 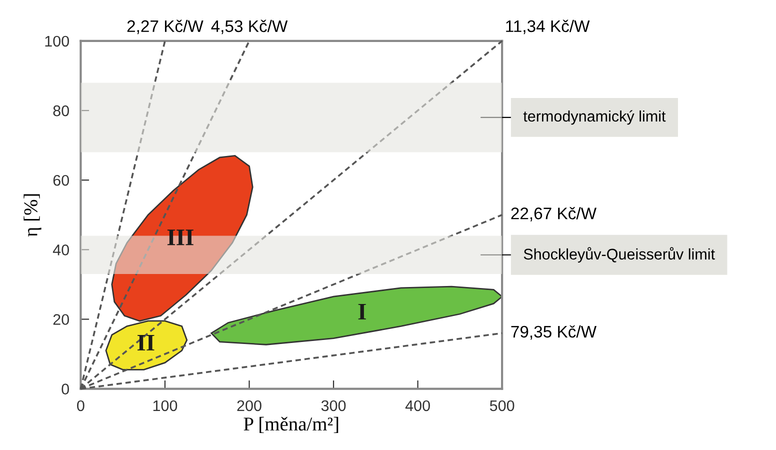 What do you see at coordinates (165, 406) in the screenshot?
I see `x-tick-label: 100` at bounding box center [165, 406].